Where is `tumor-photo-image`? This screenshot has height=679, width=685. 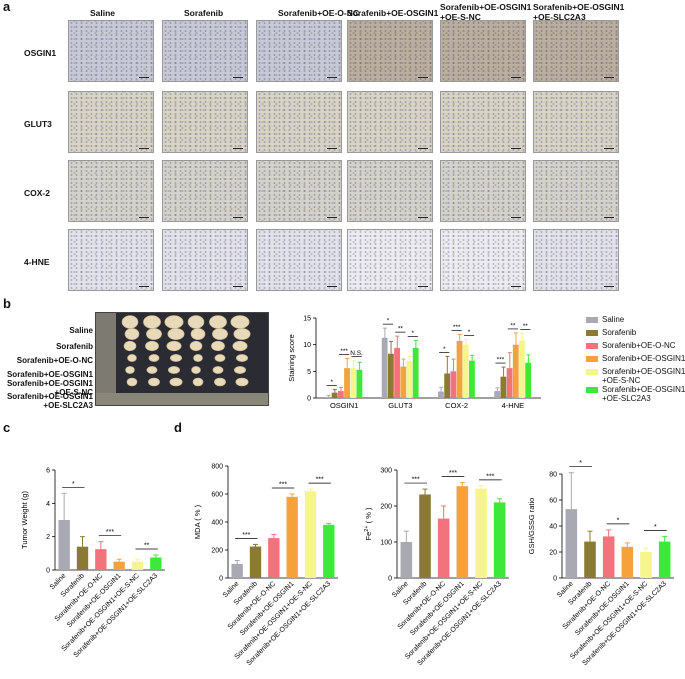 tumor-photo-image is located at coordinates (182, 359).